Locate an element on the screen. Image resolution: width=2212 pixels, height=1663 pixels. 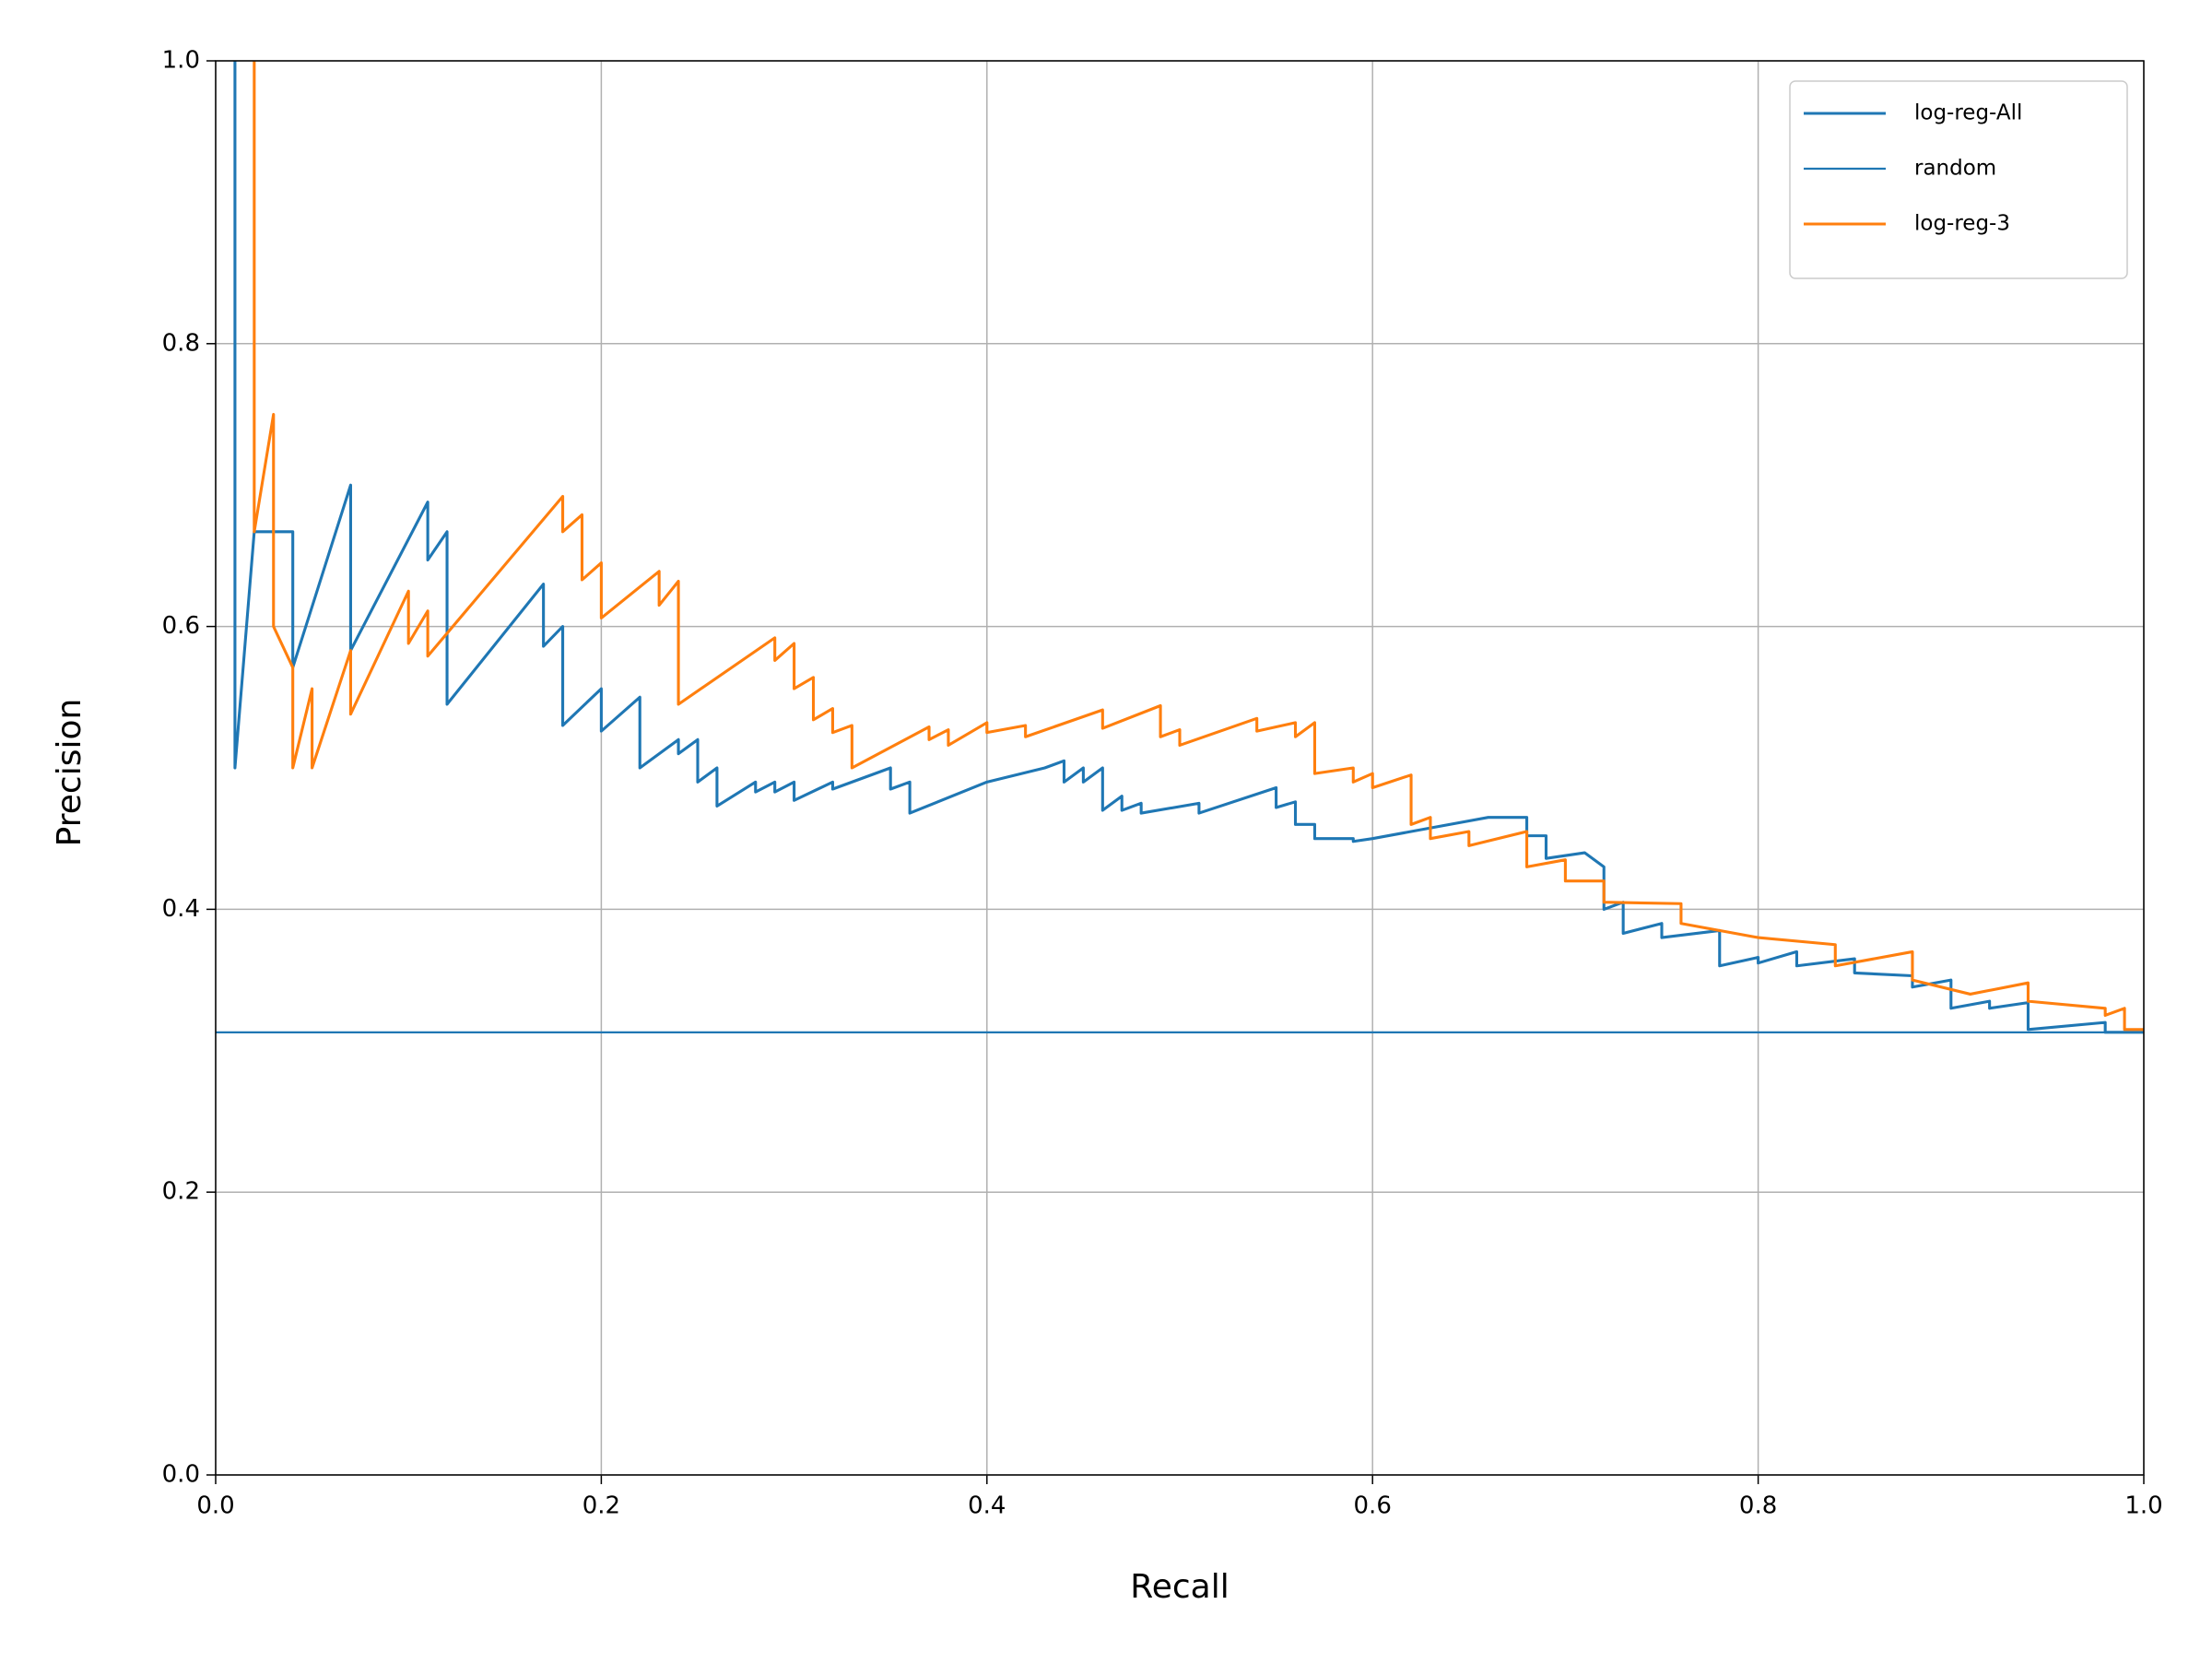
x-tick-label: 0.0 is located at coordinates (215, 1506).